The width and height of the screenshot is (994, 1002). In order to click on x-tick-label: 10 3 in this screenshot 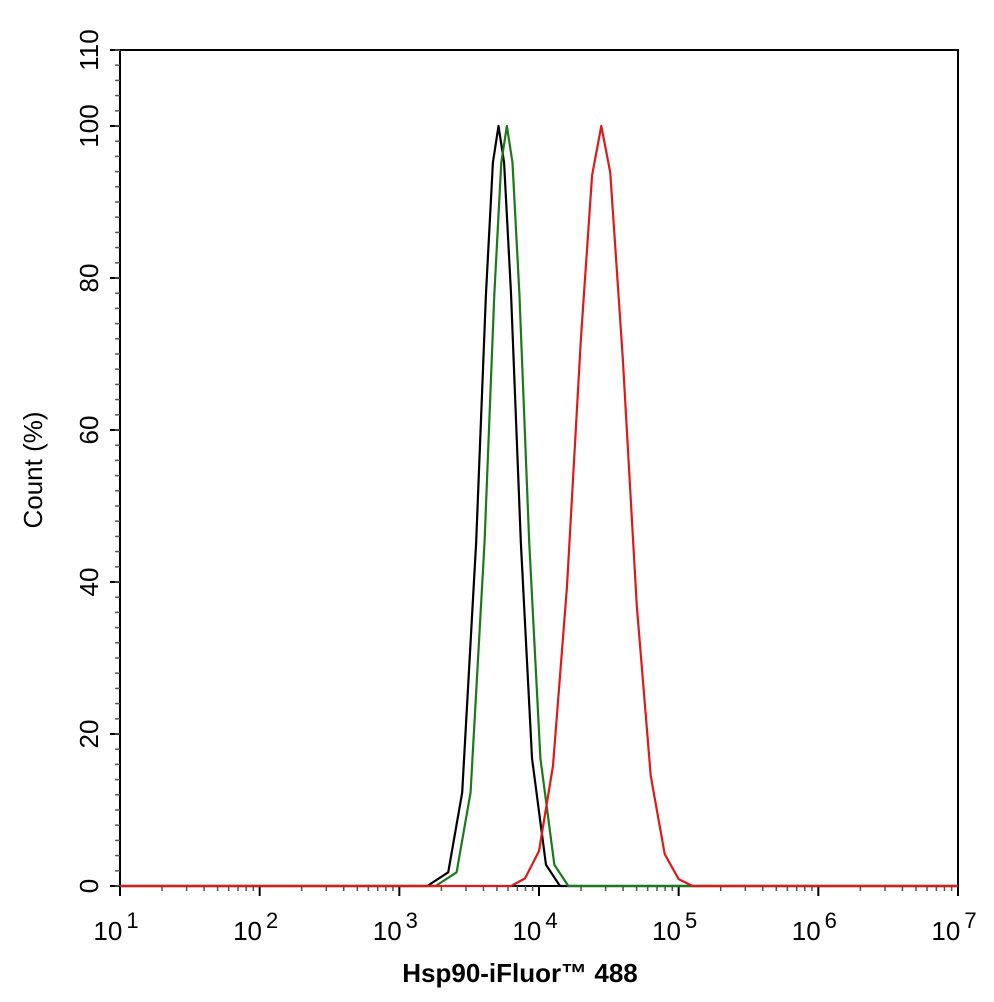, I will do `click(395, 927)`.